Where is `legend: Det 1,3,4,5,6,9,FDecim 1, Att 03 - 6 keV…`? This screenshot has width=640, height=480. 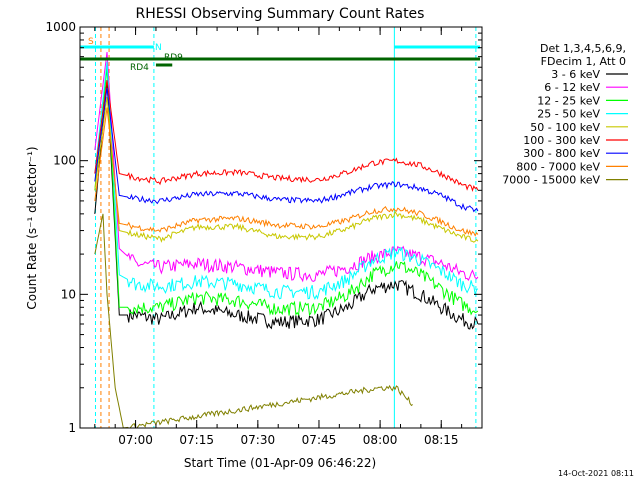
legend: Det 1,3,4,5,6,9,FDecim 1, Att 03 - 6 keV… is located at coordinates (565, 114).